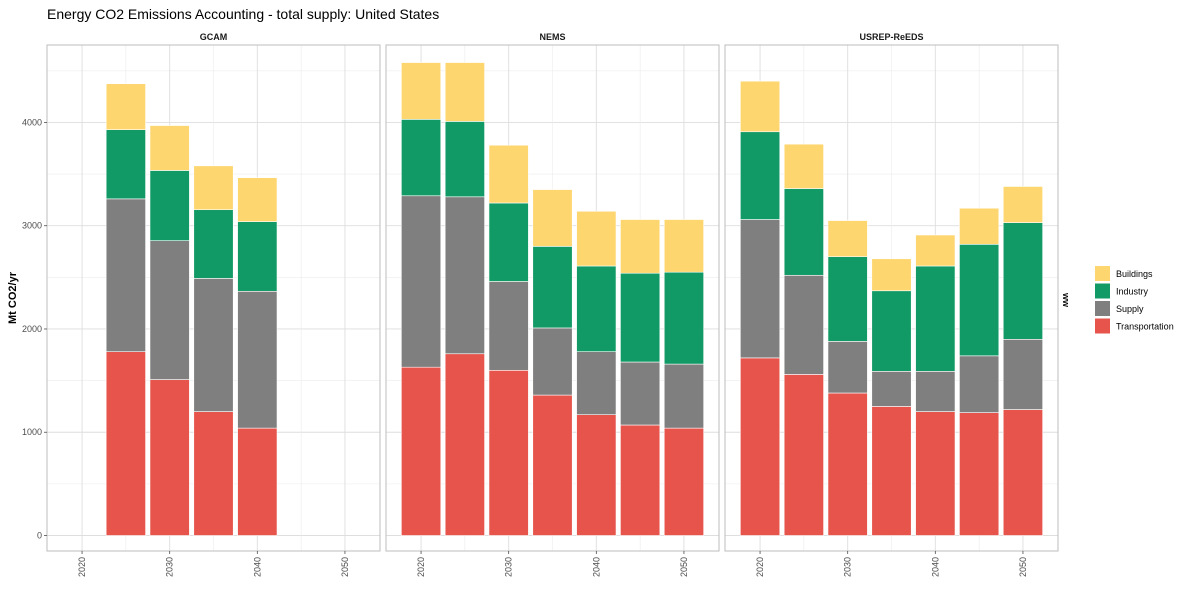 The width and height of the screenshot is (1200, 600). What do you see at coordinates (464, 92) in the screenshot?
I see `bar-nems-2025-buildings` at bounding box center [464, 92].